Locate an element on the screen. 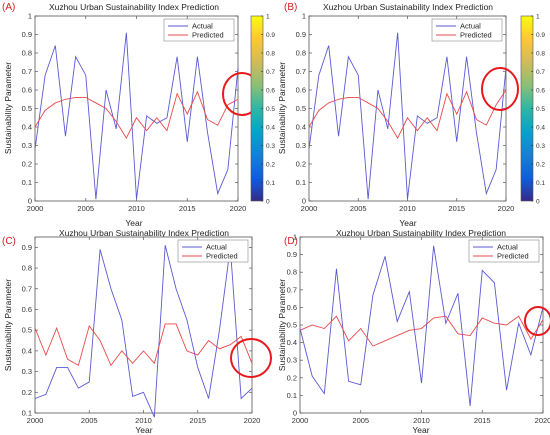 The width and height of the screenshot is (550, 435). colorbar-tick-label: 0.5 is located at coordinates (540, 109).